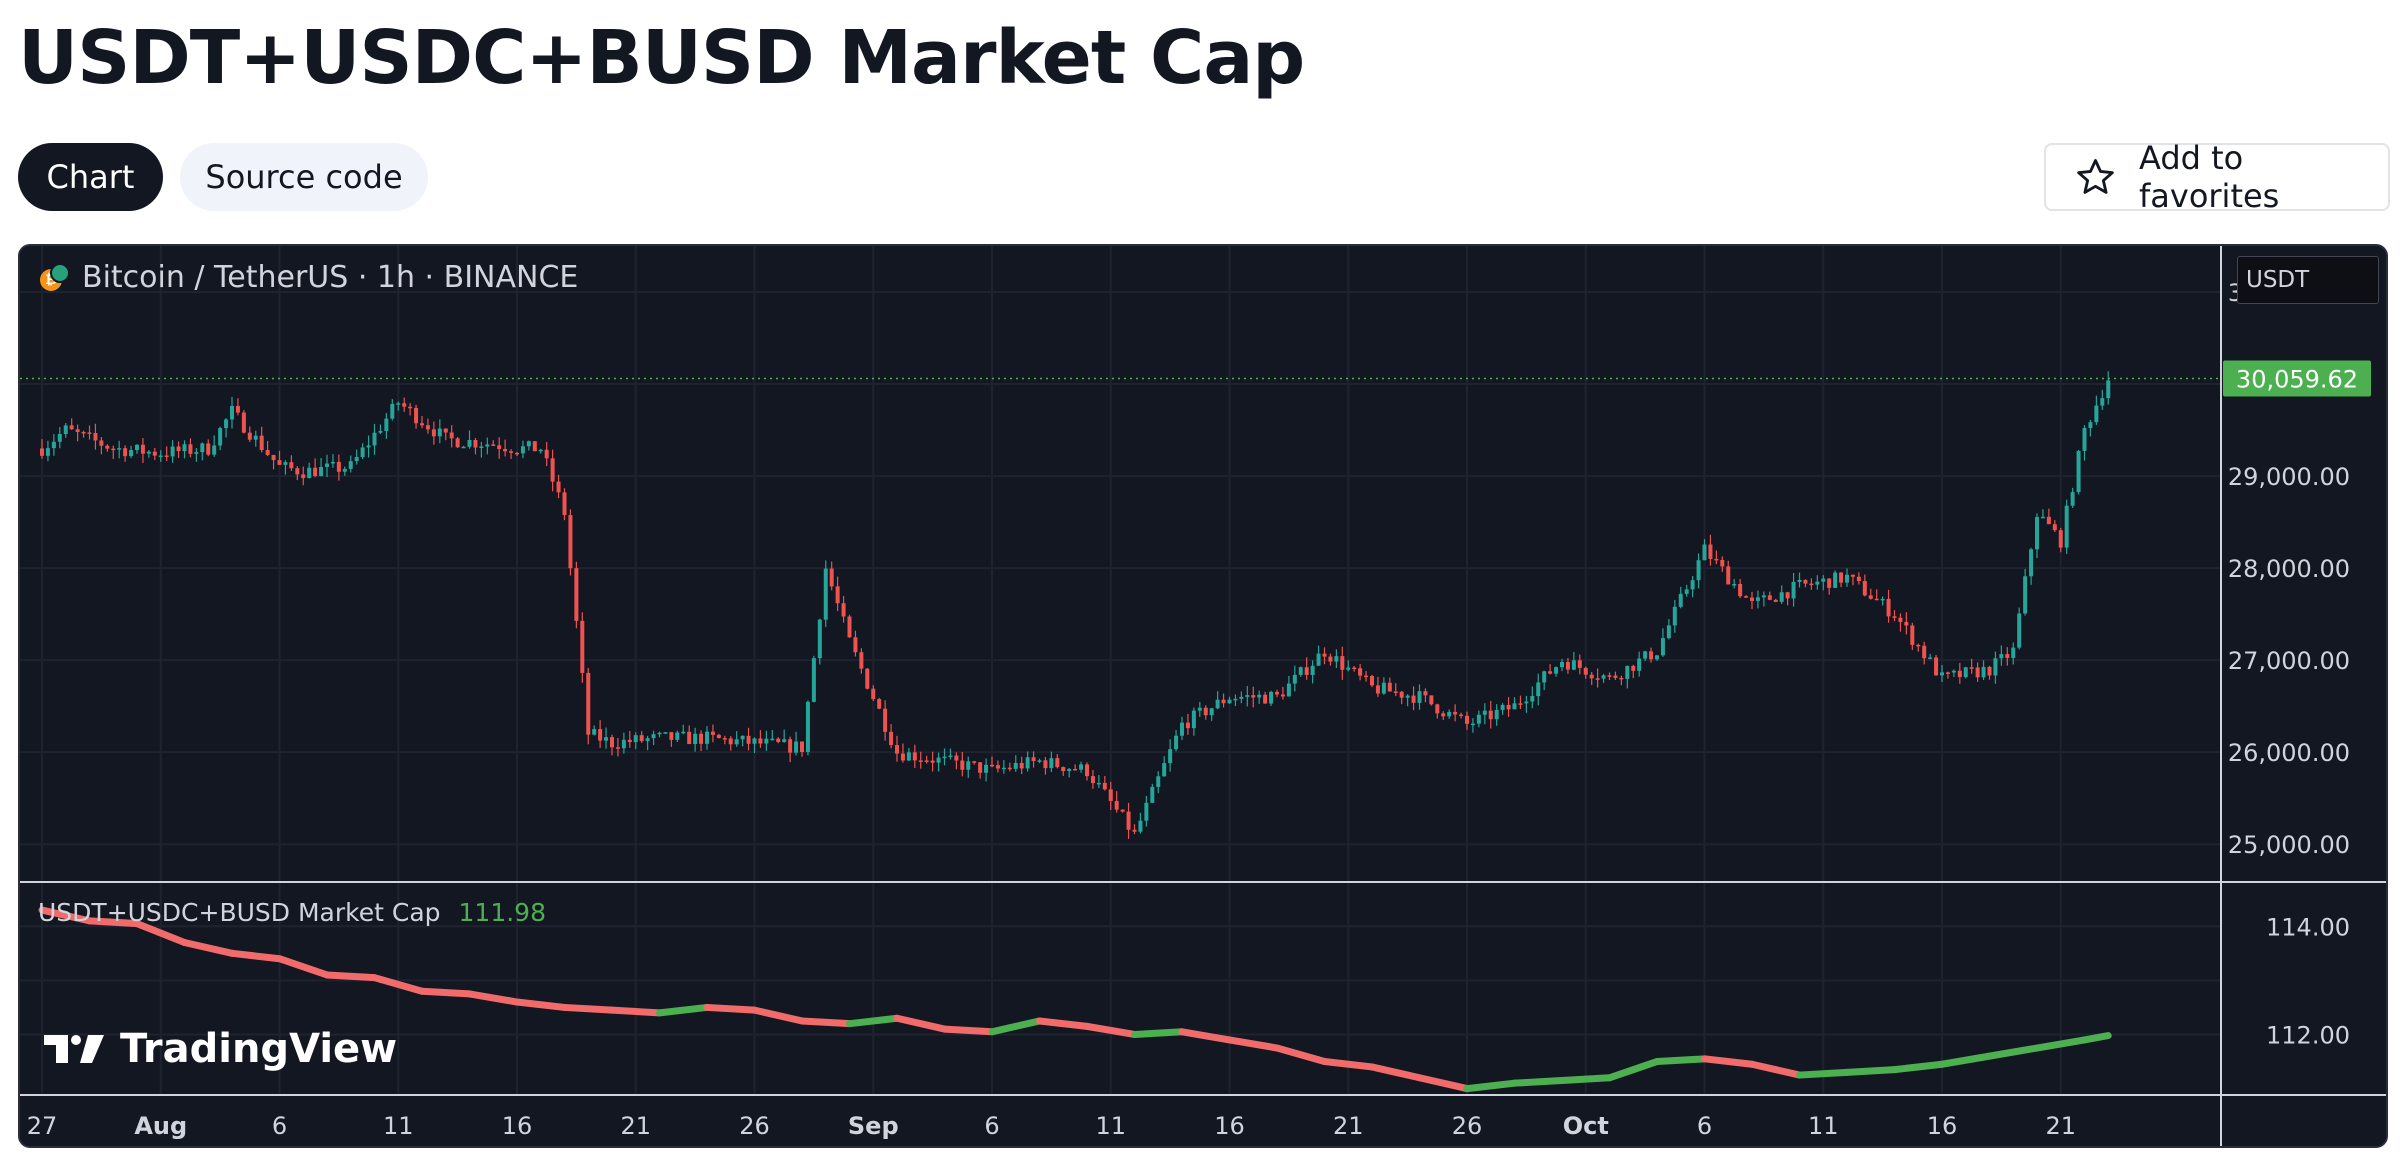  What do you see at coordinates (304, 177) in the screenshot?
I see `tab-source-code: Source code` at bounding box center [304, 177].